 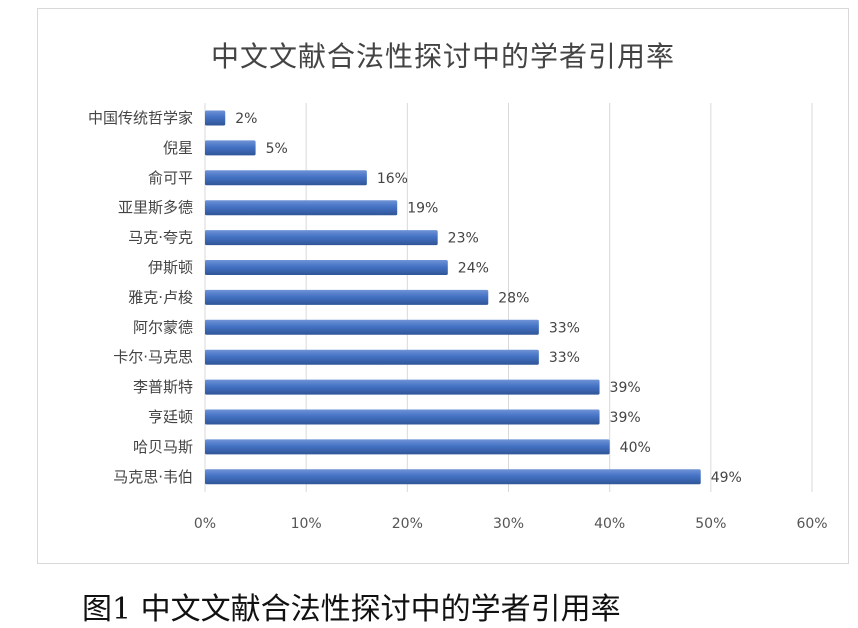 I want to click on x-tick-label: 30%, so click(x=508, y=524).